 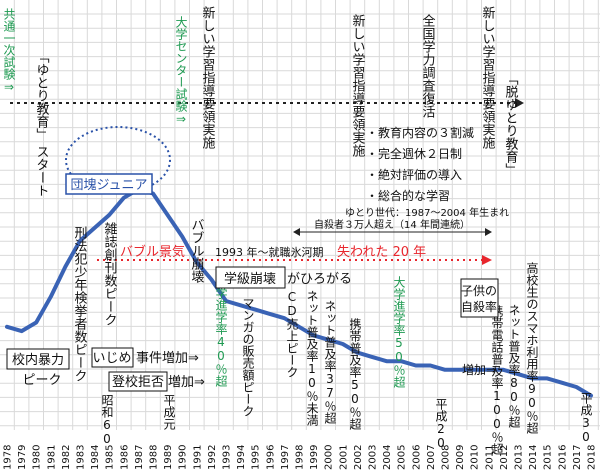 I want to click on showa60-label: 昭和60, so click(x=107, y=420).